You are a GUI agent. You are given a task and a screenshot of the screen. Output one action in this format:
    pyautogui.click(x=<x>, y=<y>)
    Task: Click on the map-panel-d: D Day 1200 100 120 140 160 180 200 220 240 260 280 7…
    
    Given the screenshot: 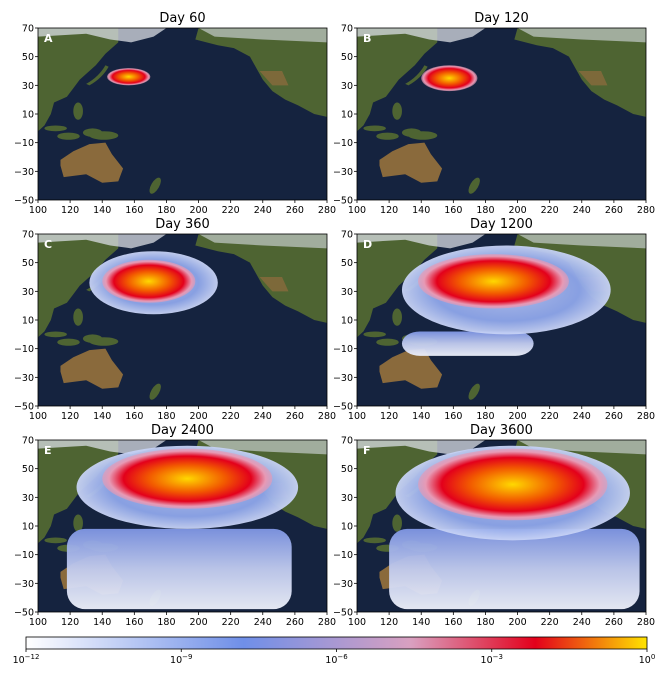 What is the action you would take?
    pyautogui.click(x=494, y=319)
    